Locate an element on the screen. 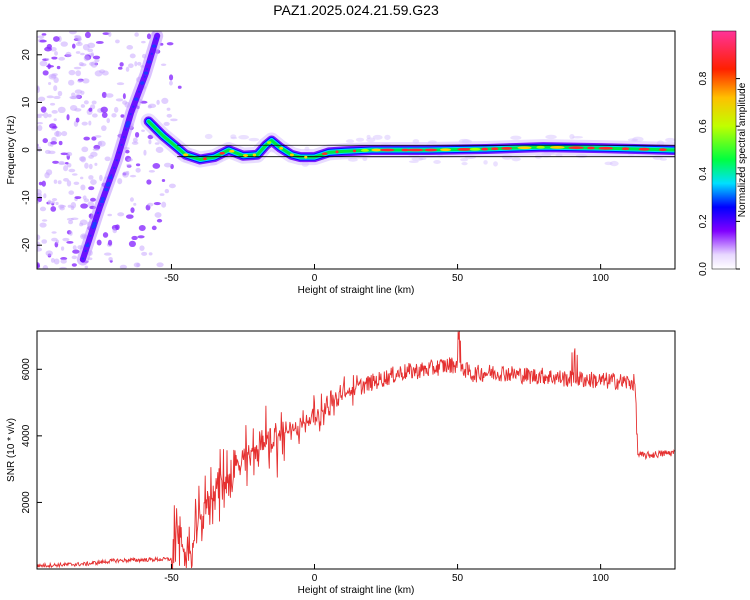 Image resolution: width=750 pixels, height=600 pixels. y-tick-label: -10 is located at coordinates (26, 197).